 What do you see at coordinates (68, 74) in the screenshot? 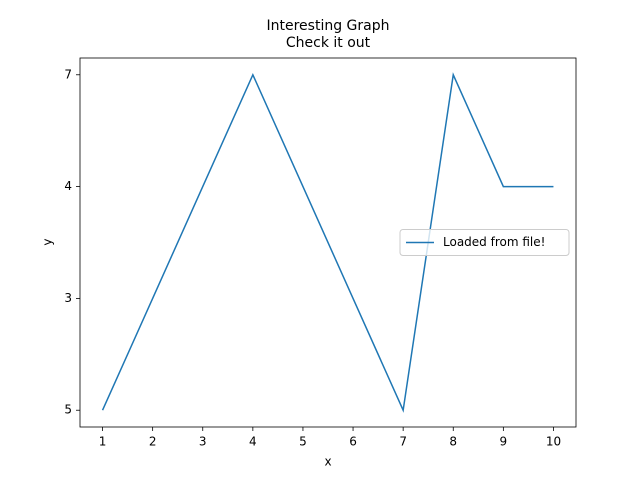
I see `y-tick-label: 7` at bounding box center [68, 74].